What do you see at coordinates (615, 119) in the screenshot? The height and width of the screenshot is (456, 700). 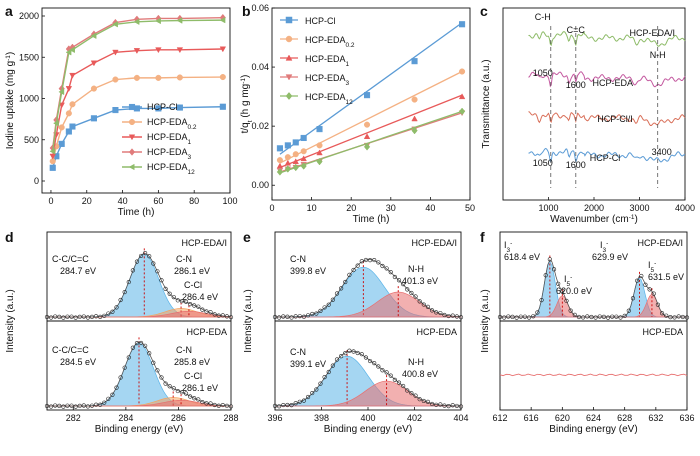 I see `panel-c-label-cl-i: HCP-Cl/I` at bounding box center [615, 119].